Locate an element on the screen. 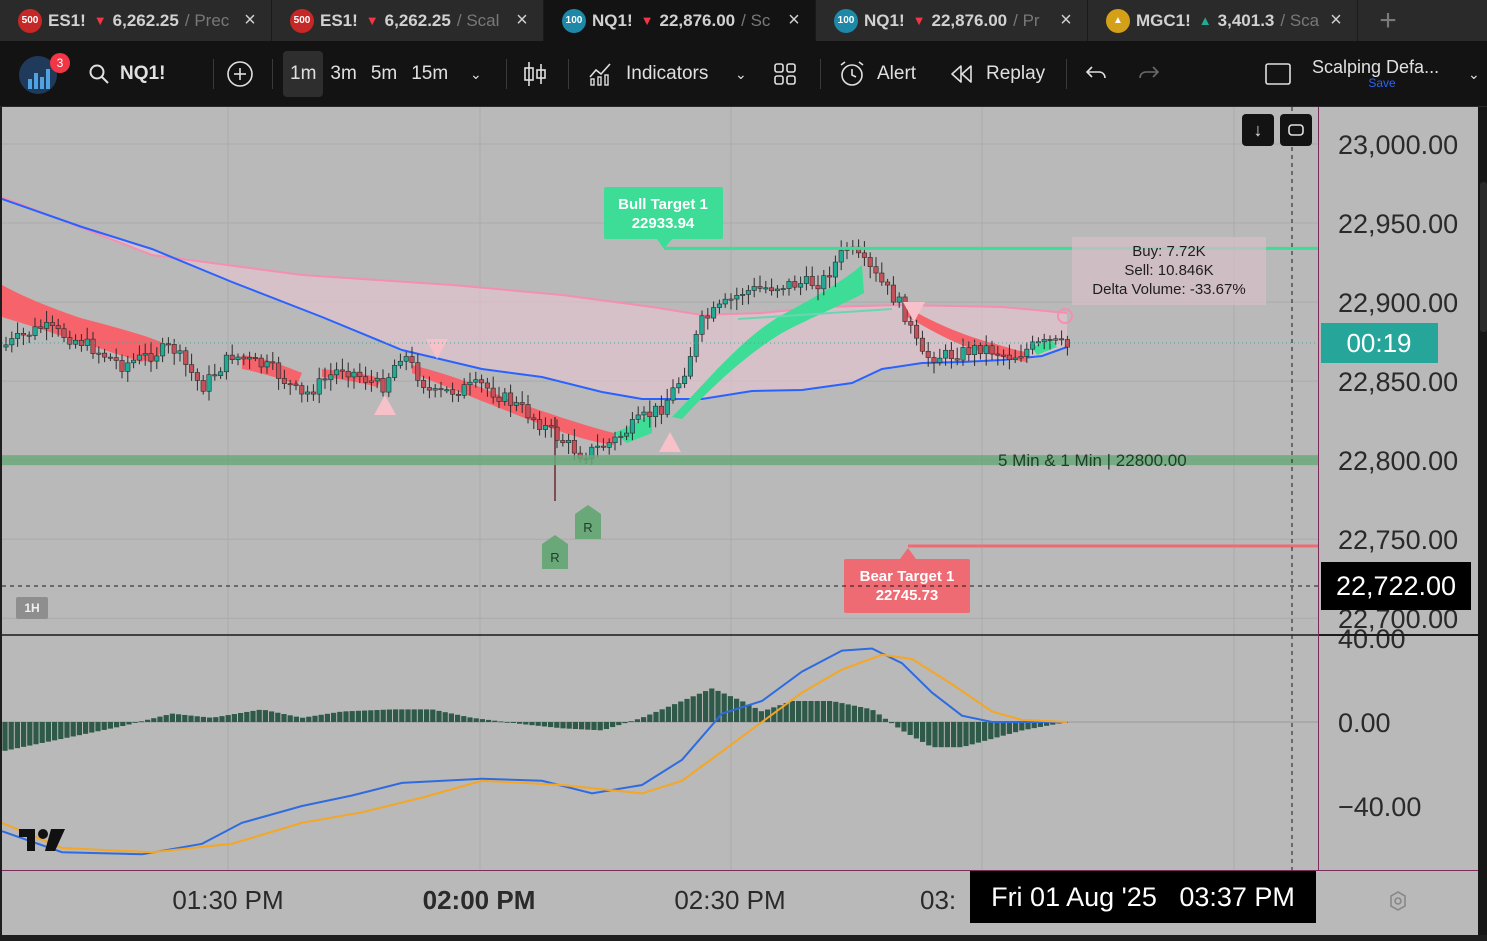 The image size is (1487, 941). replay-button: Replay is located at coordinates (997, 74).